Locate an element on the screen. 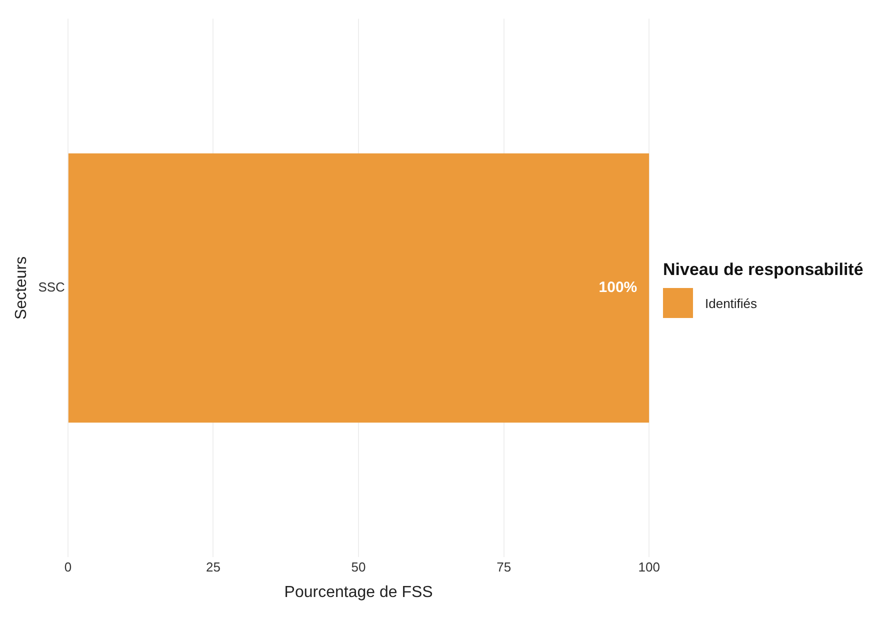 This screenshot has height=618, width=889. x-tick-label: 100 is located at coordinates (649, 567).